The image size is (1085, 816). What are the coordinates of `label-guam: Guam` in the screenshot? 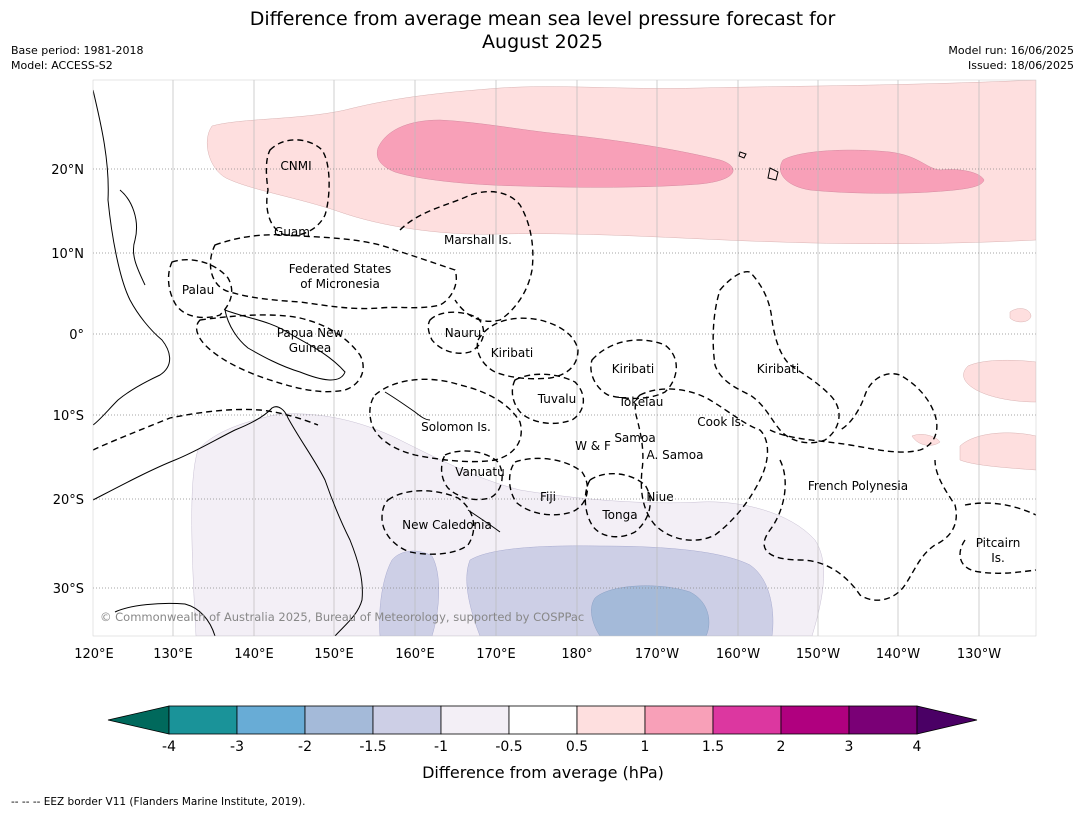 It's located at (292, 232).